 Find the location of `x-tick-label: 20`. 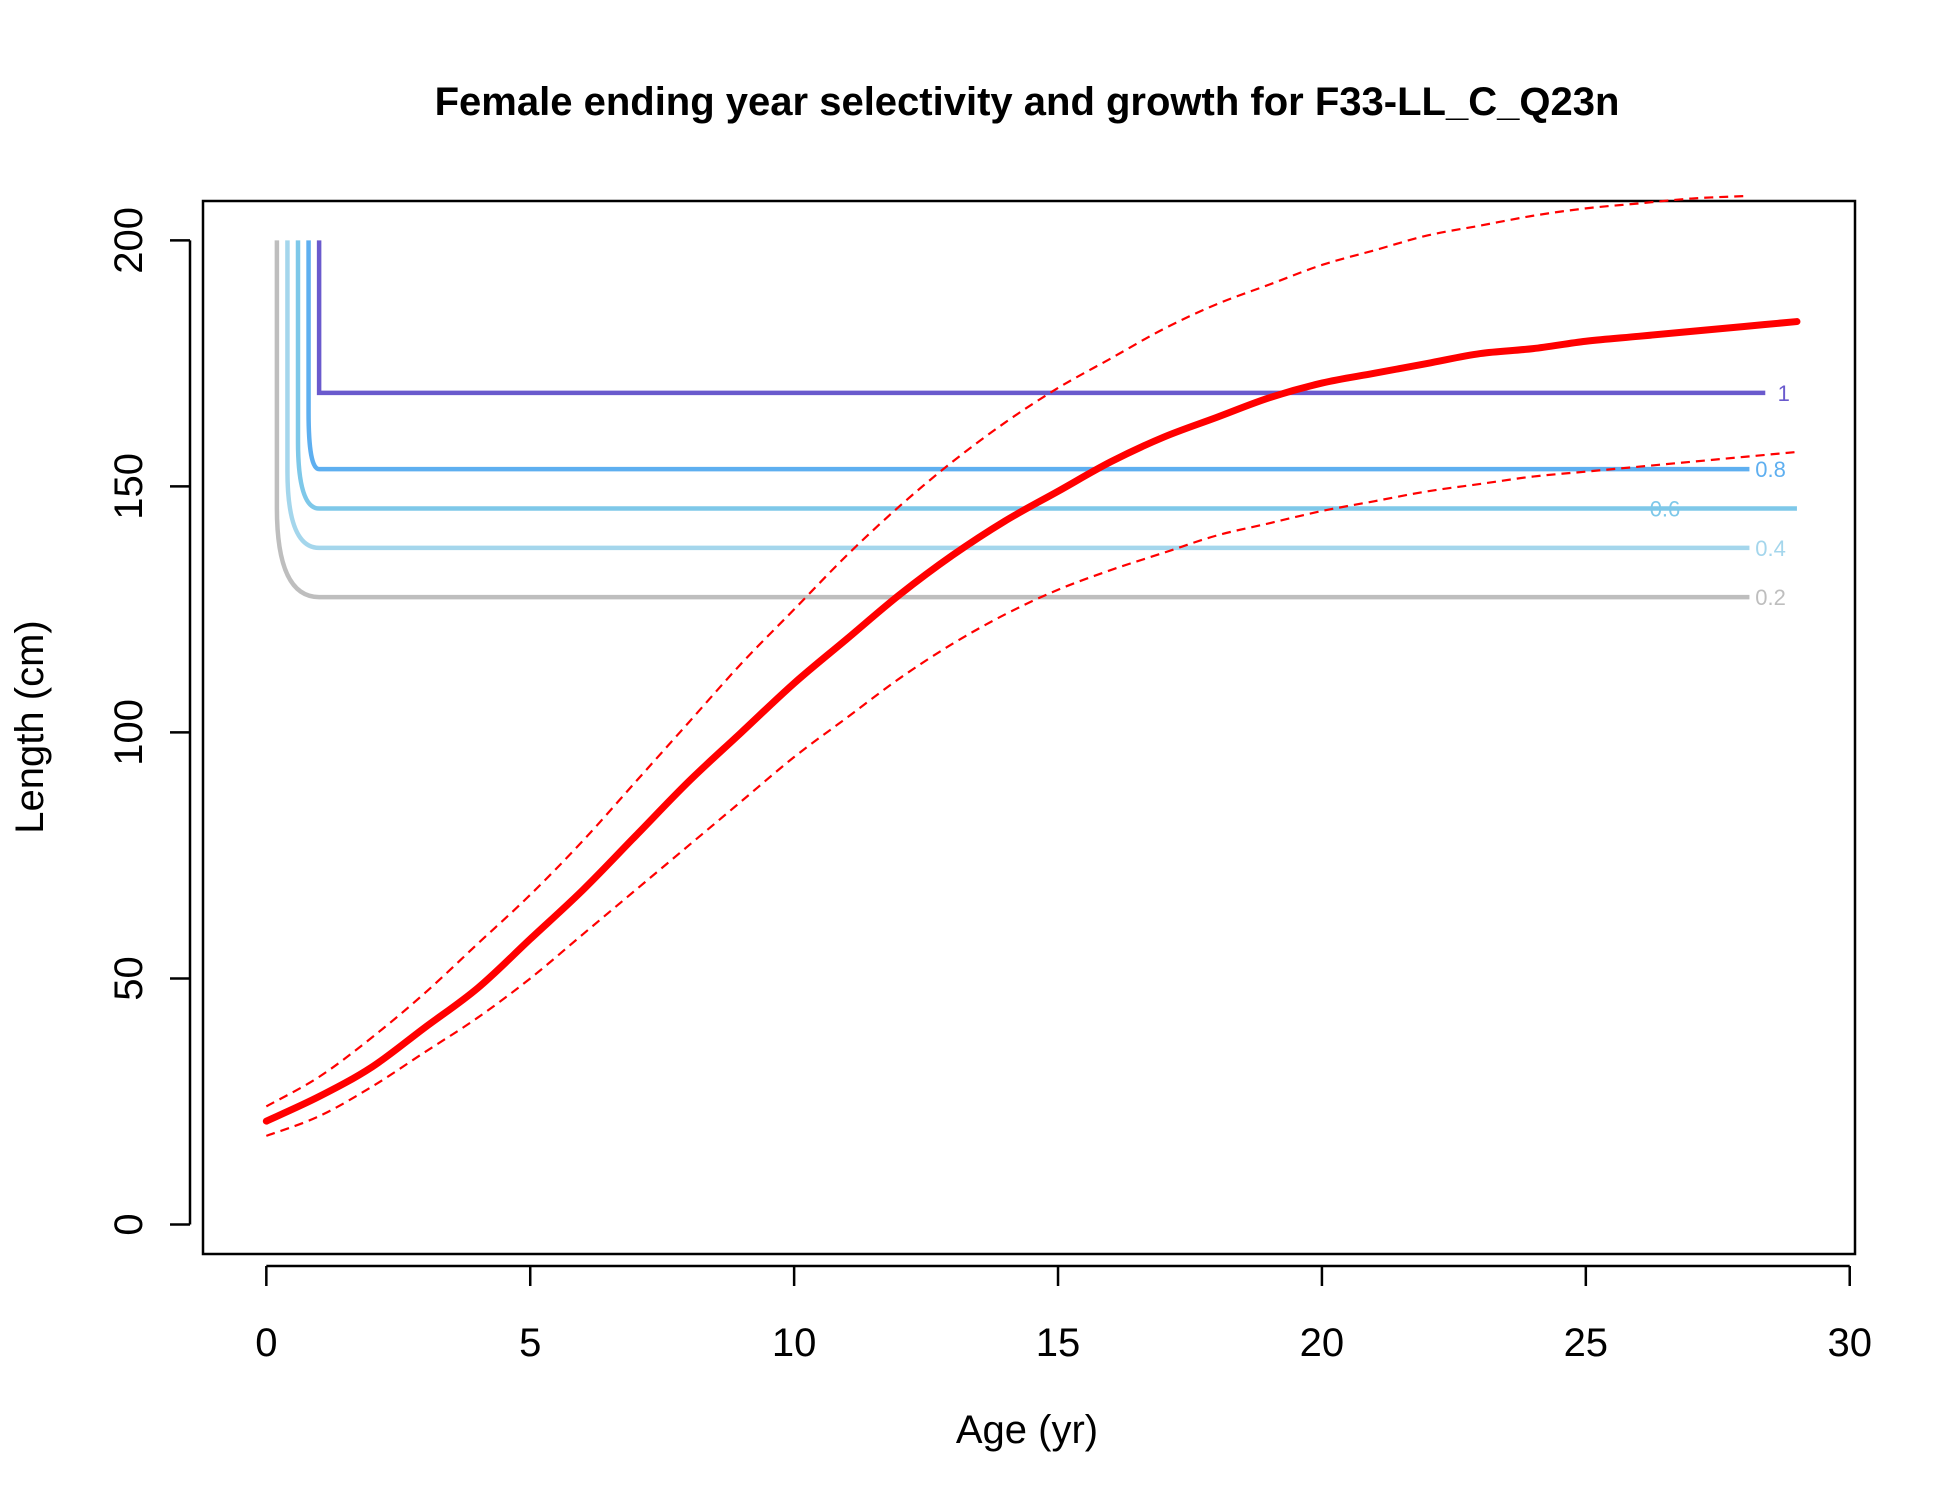

x-tick-label: 20 is located at coordinates (1322, 1343).